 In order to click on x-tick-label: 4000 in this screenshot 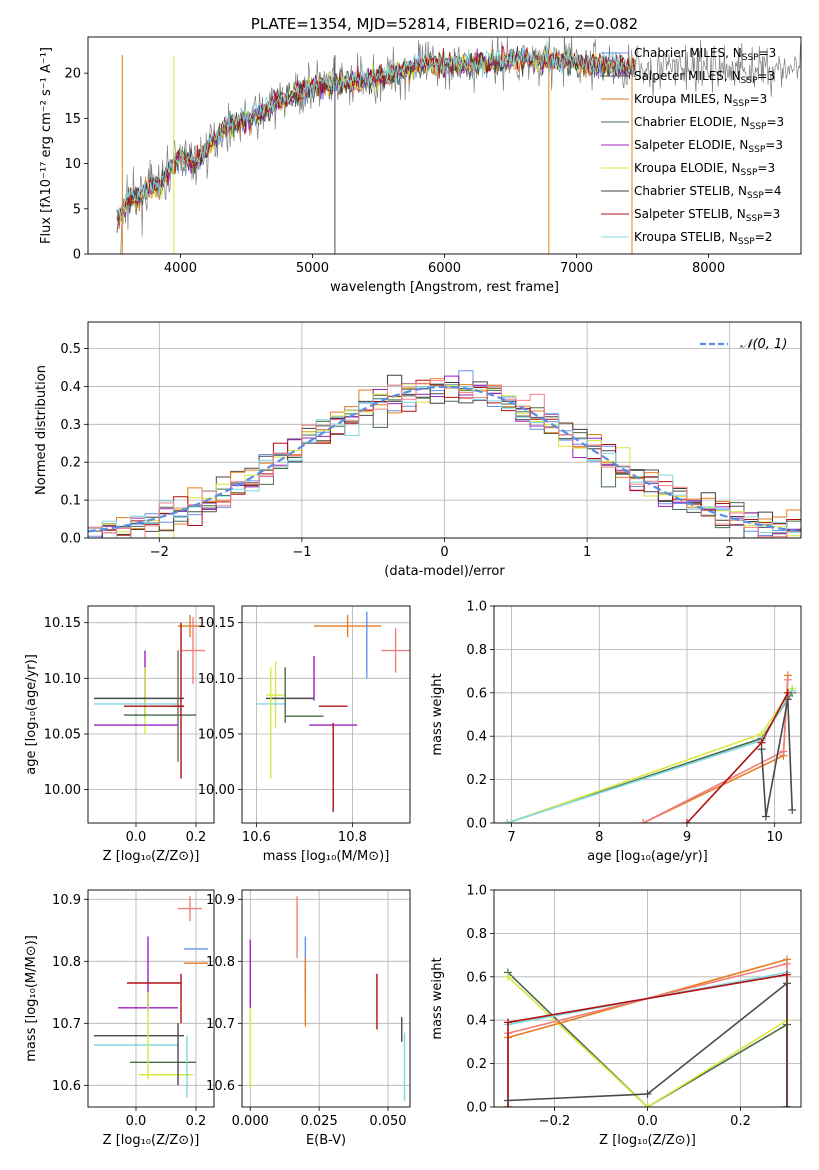, I will do `click(180, 268)`.